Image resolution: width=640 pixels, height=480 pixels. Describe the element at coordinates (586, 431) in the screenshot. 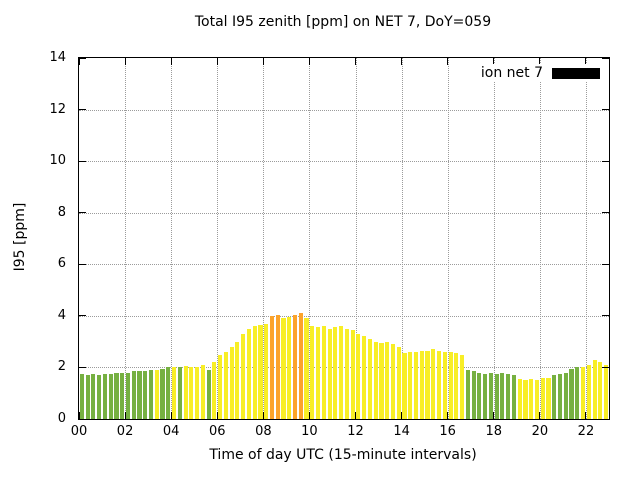

I see `x-tick-label: 22` at that location.